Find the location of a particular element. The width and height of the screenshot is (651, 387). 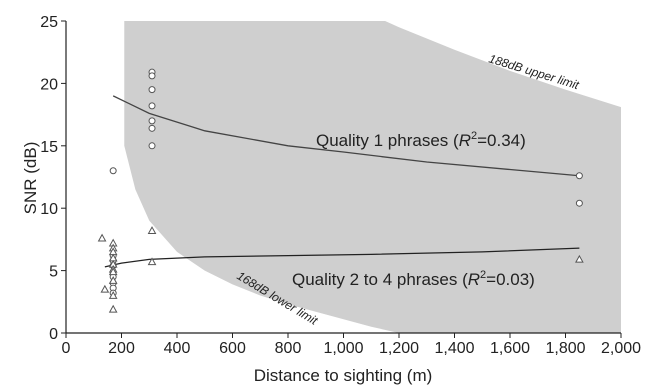

x-tick-label: 1,200 is located at coordinates (399, 348).